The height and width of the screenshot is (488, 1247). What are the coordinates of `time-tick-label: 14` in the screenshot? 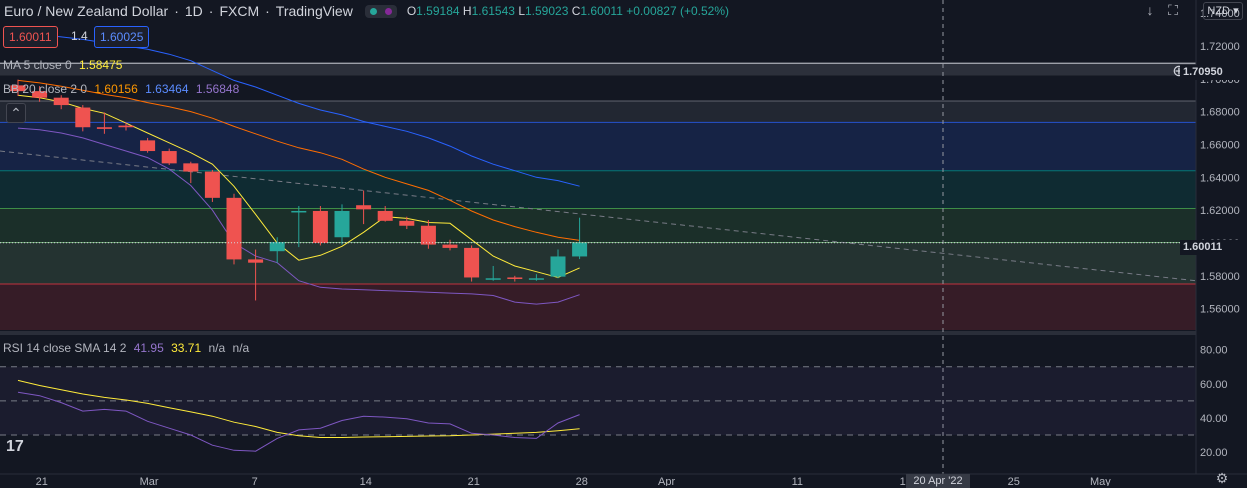 It's located at (366, 481).